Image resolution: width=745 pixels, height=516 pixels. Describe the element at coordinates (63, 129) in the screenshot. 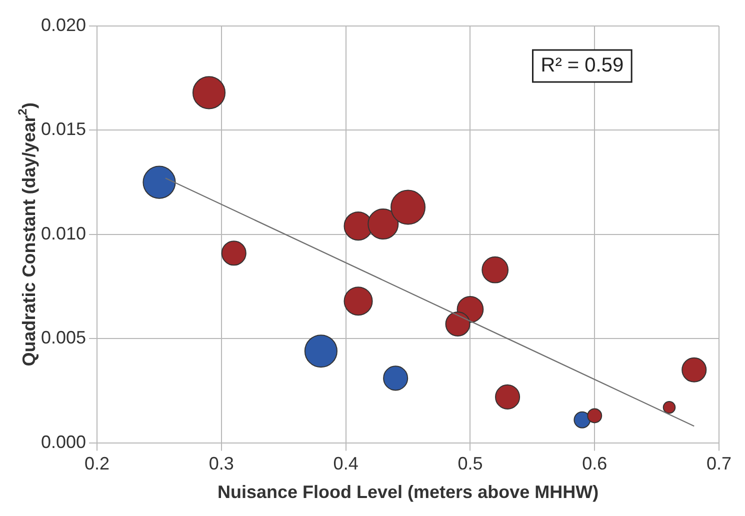

I see `y-tick-label: 0.015` at that location.